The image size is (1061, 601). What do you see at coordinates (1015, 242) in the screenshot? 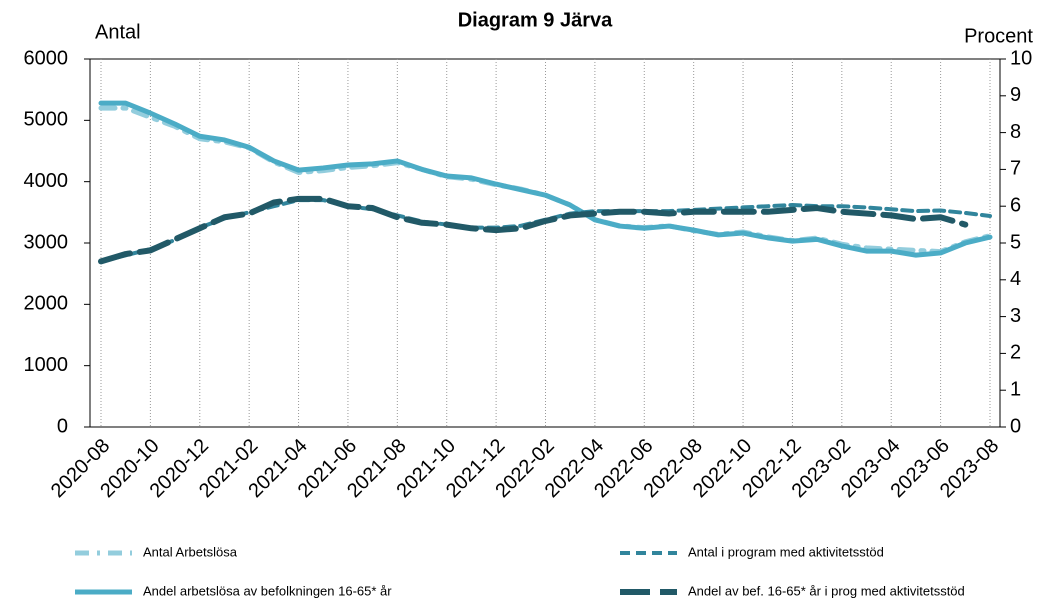
I see `y2-tick-label: 5` at bounding box center [1015, 242].